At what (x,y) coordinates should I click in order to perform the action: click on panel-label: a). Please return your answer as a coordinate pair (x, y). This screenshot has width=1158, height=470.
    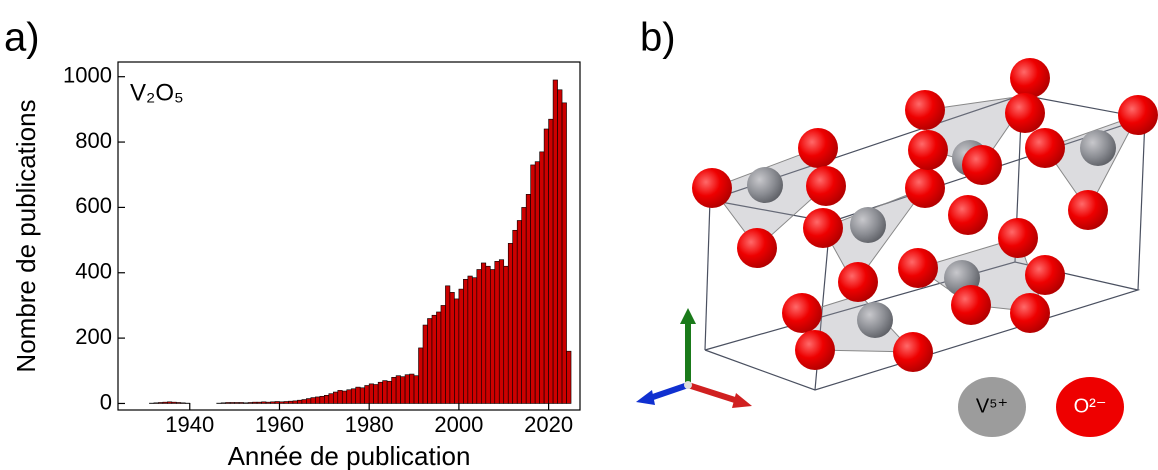
    Looking at the image, I should click on (22, 38).